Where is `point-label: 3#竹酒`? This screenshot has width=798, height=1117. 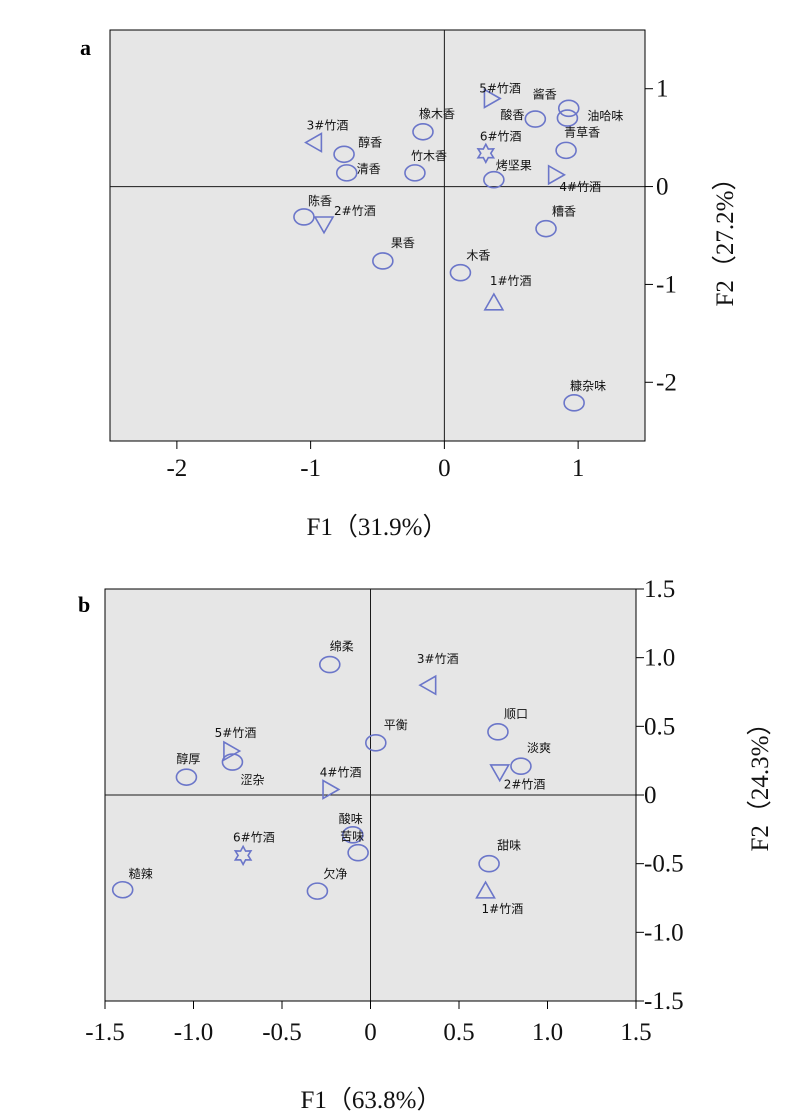
point-label: 3#竹酒 is located at coordinates (438, 659).